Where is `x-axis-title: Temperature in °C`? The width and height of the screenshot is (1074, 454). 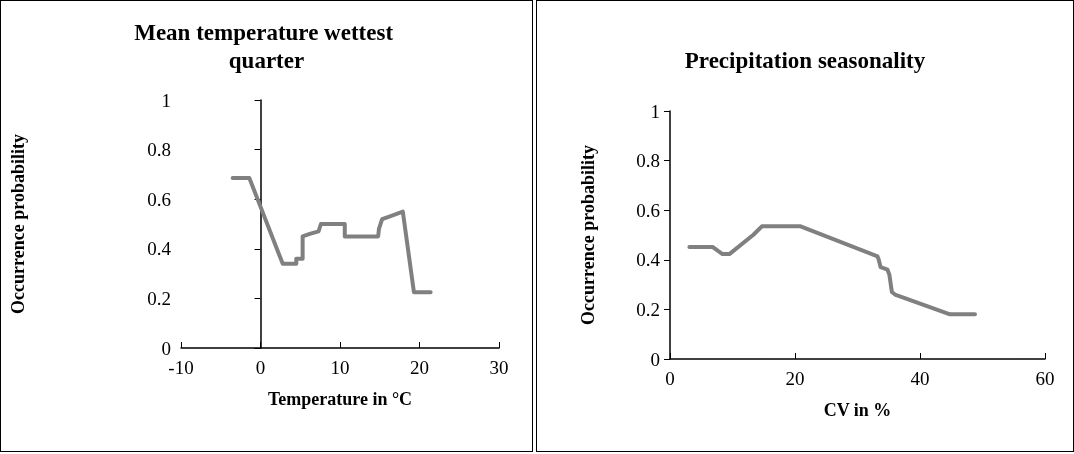
x-axis-title: Temperature in °C is located at coordinates (340, 399).